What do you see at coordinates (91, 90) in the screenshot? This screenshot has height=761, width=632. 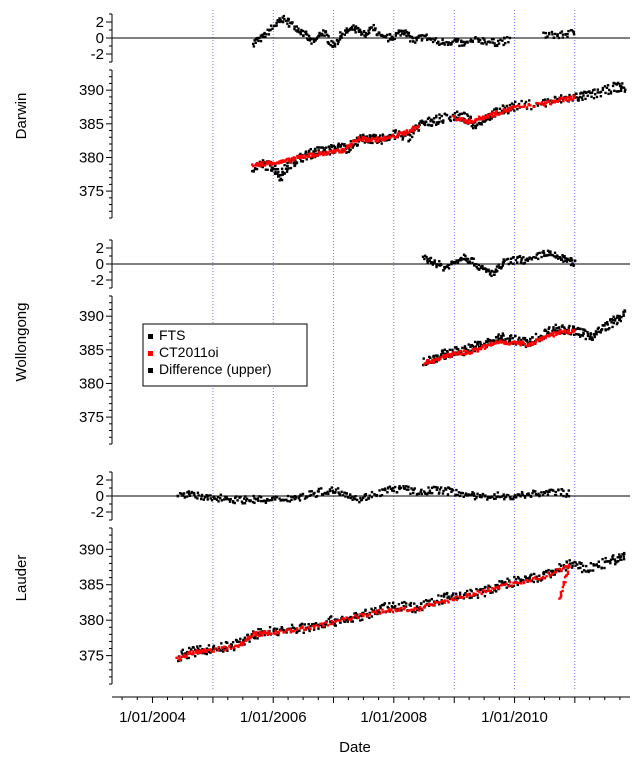 I see `xco2-tick-label: 390` at bounding box center [91, 90].